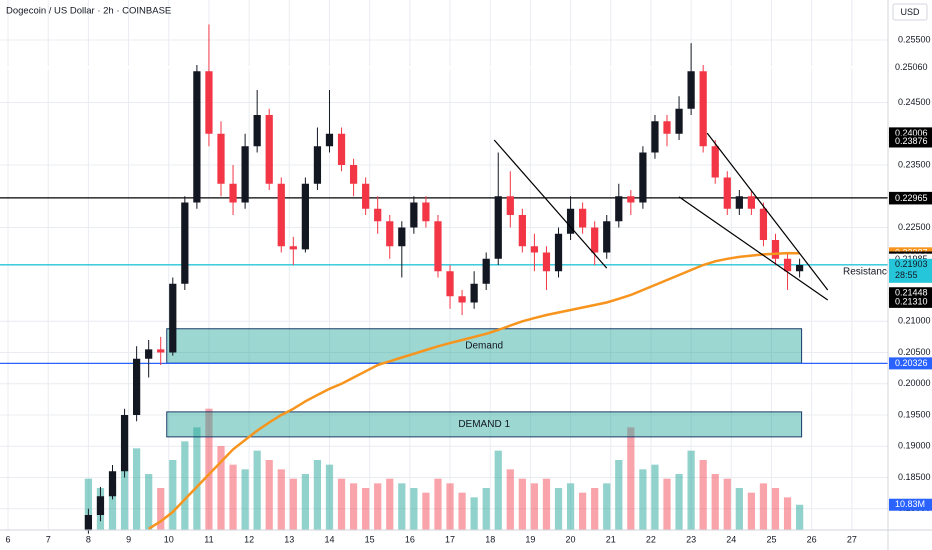 The image size is (932, 550). Describe the element at coordinates (484, 424) in the screenshot. I see `demand-zone` at that location.